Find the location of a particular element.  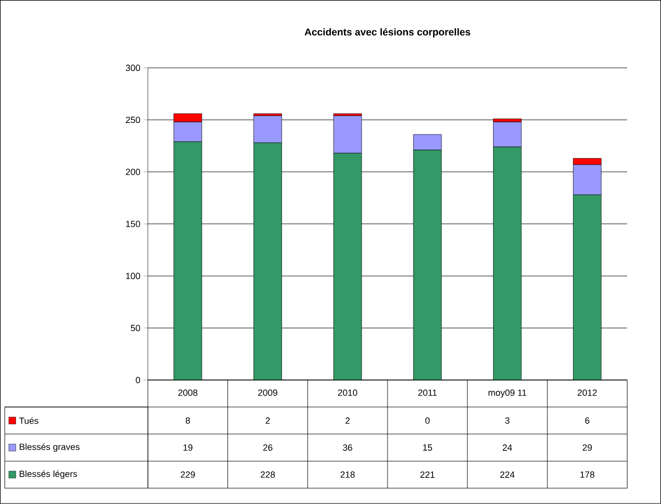

legend-label: Tués is located at coordinates (28, 420).